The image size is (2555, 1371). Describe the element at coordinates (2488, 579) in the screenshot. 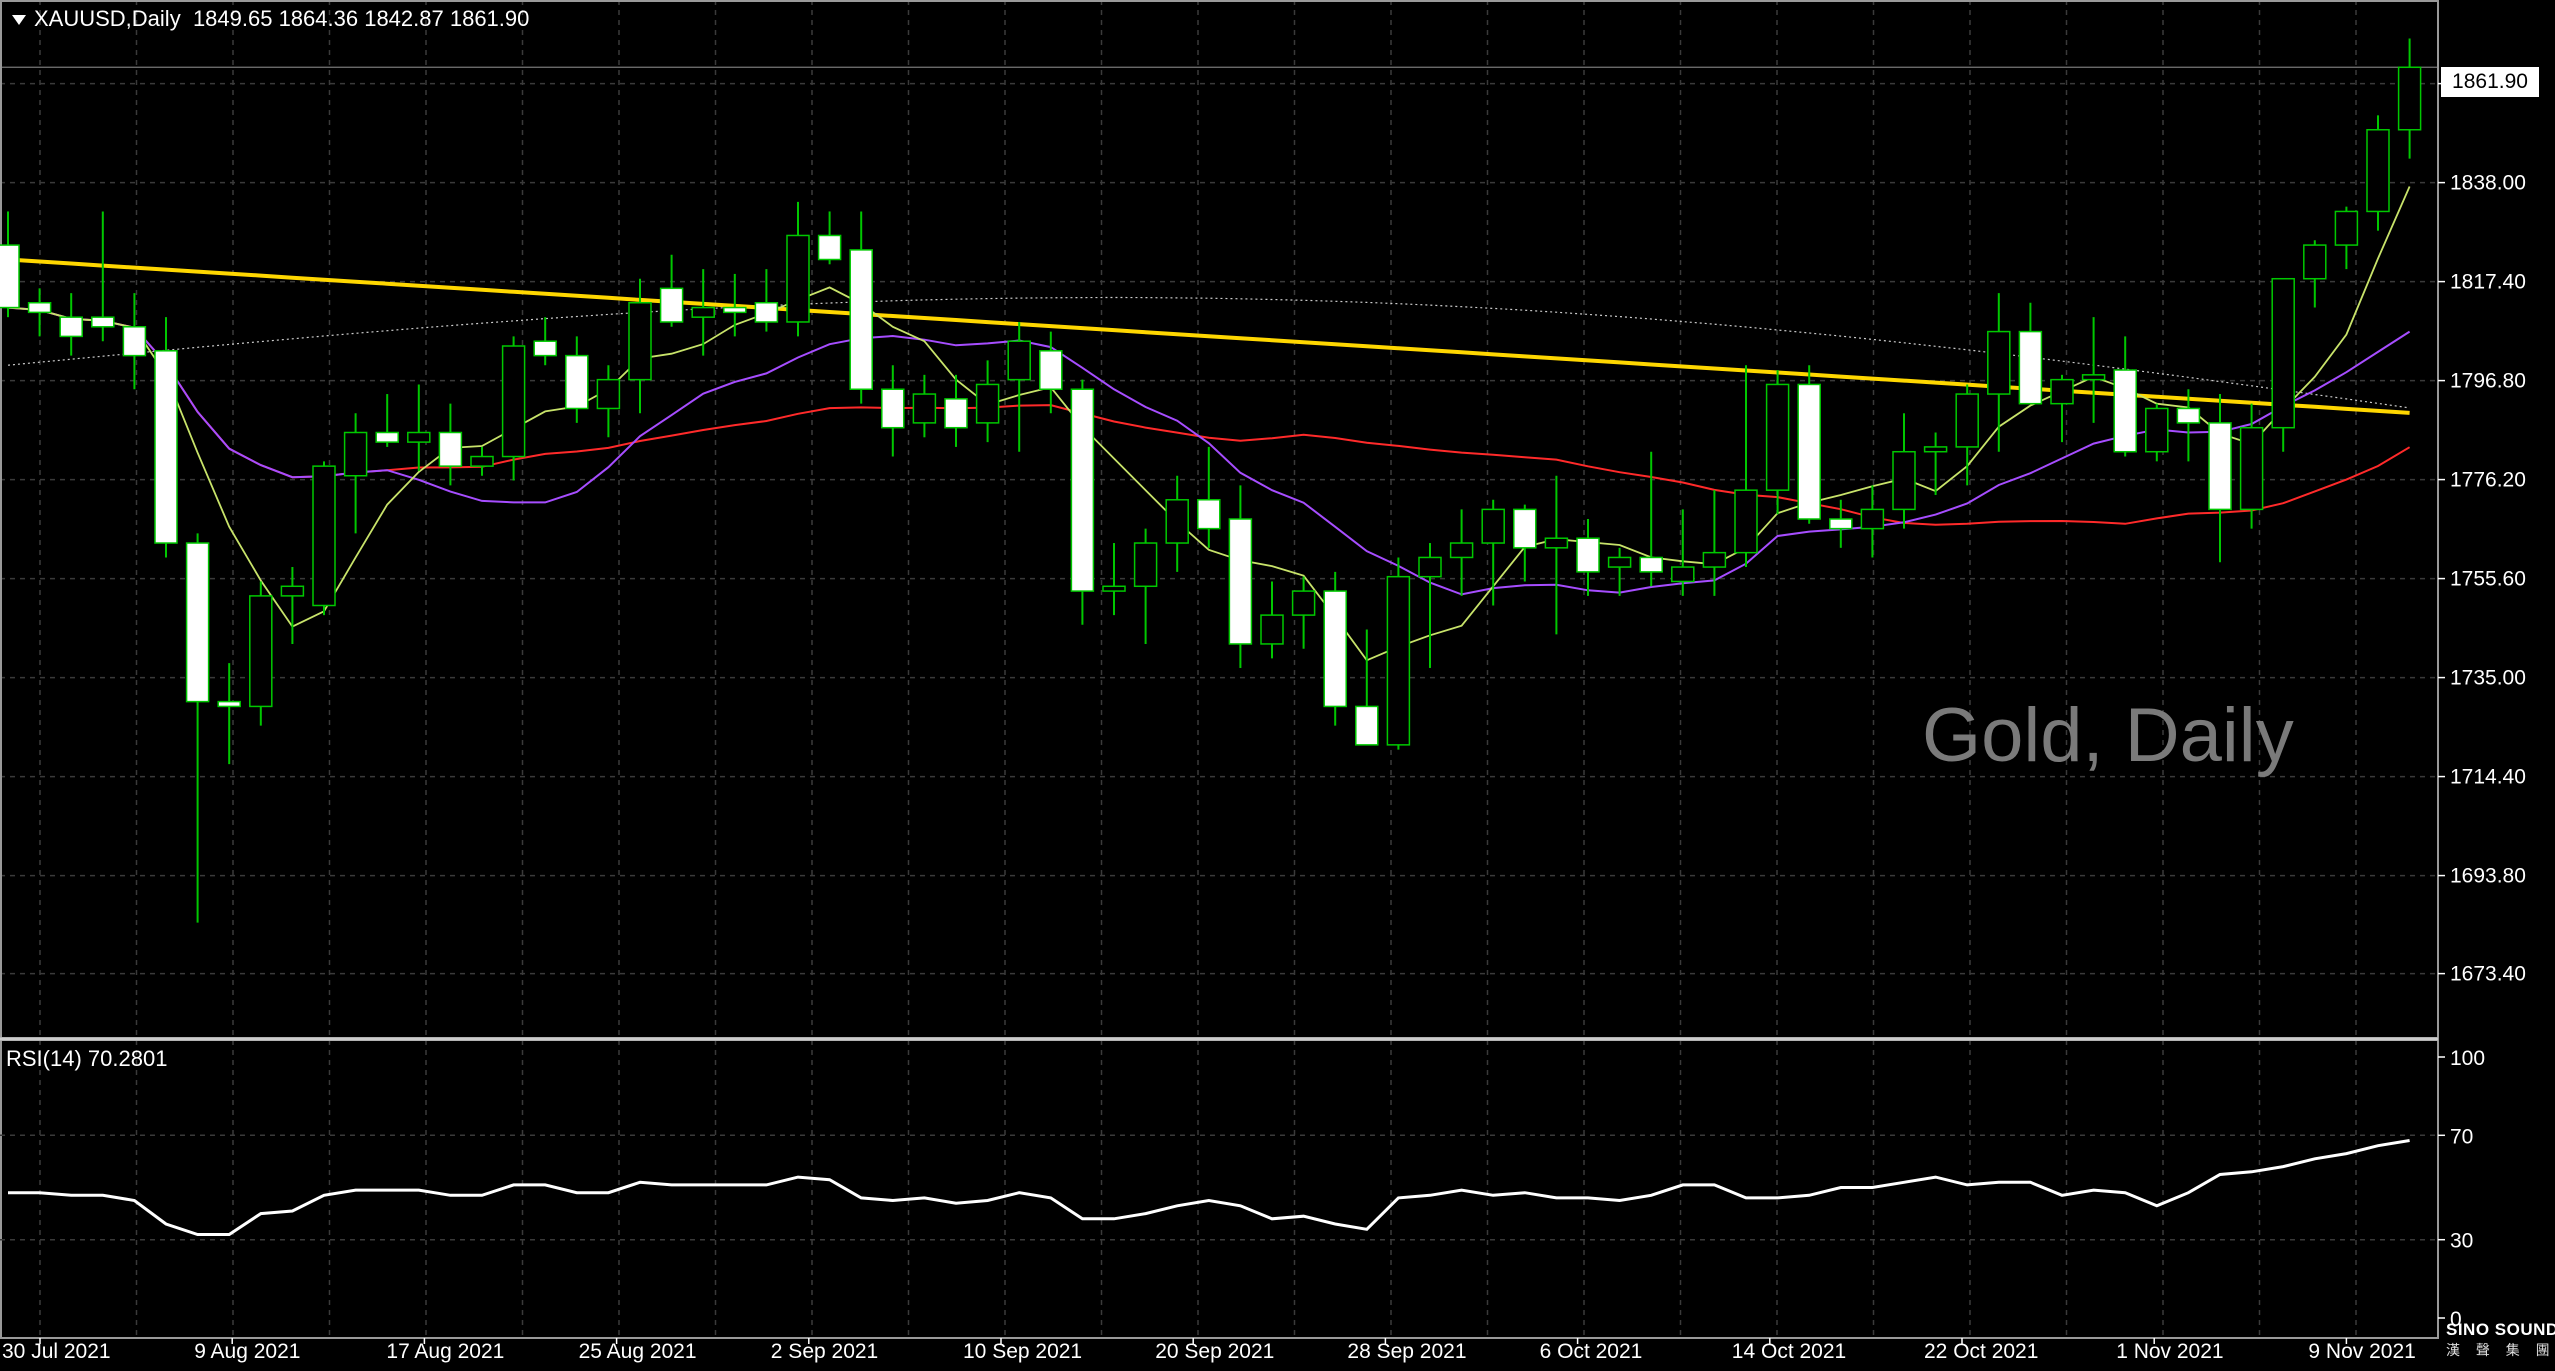

I see `y-tick-label: 1755.60` at that location.